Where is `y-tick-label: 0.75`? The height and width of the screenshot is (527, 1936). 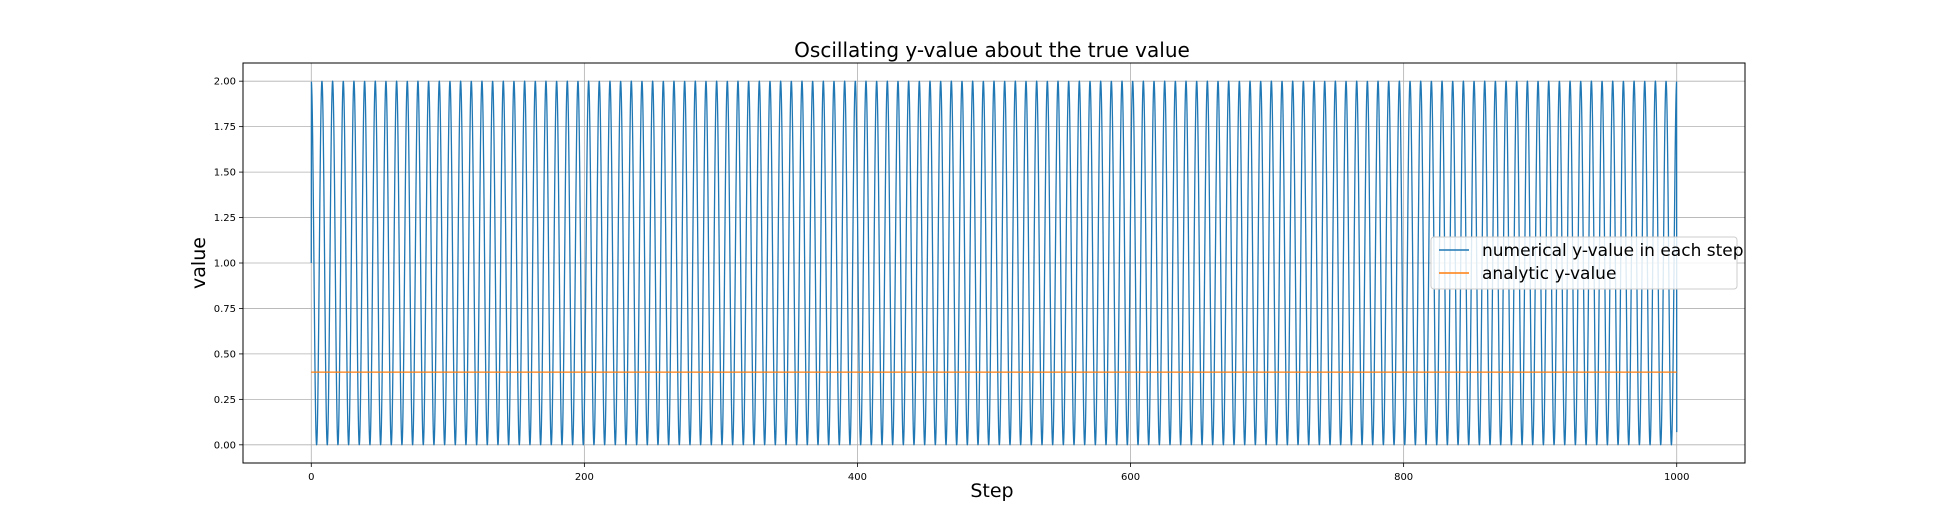 y-tick-label: 0.75 is located at coordinates (225, 309).